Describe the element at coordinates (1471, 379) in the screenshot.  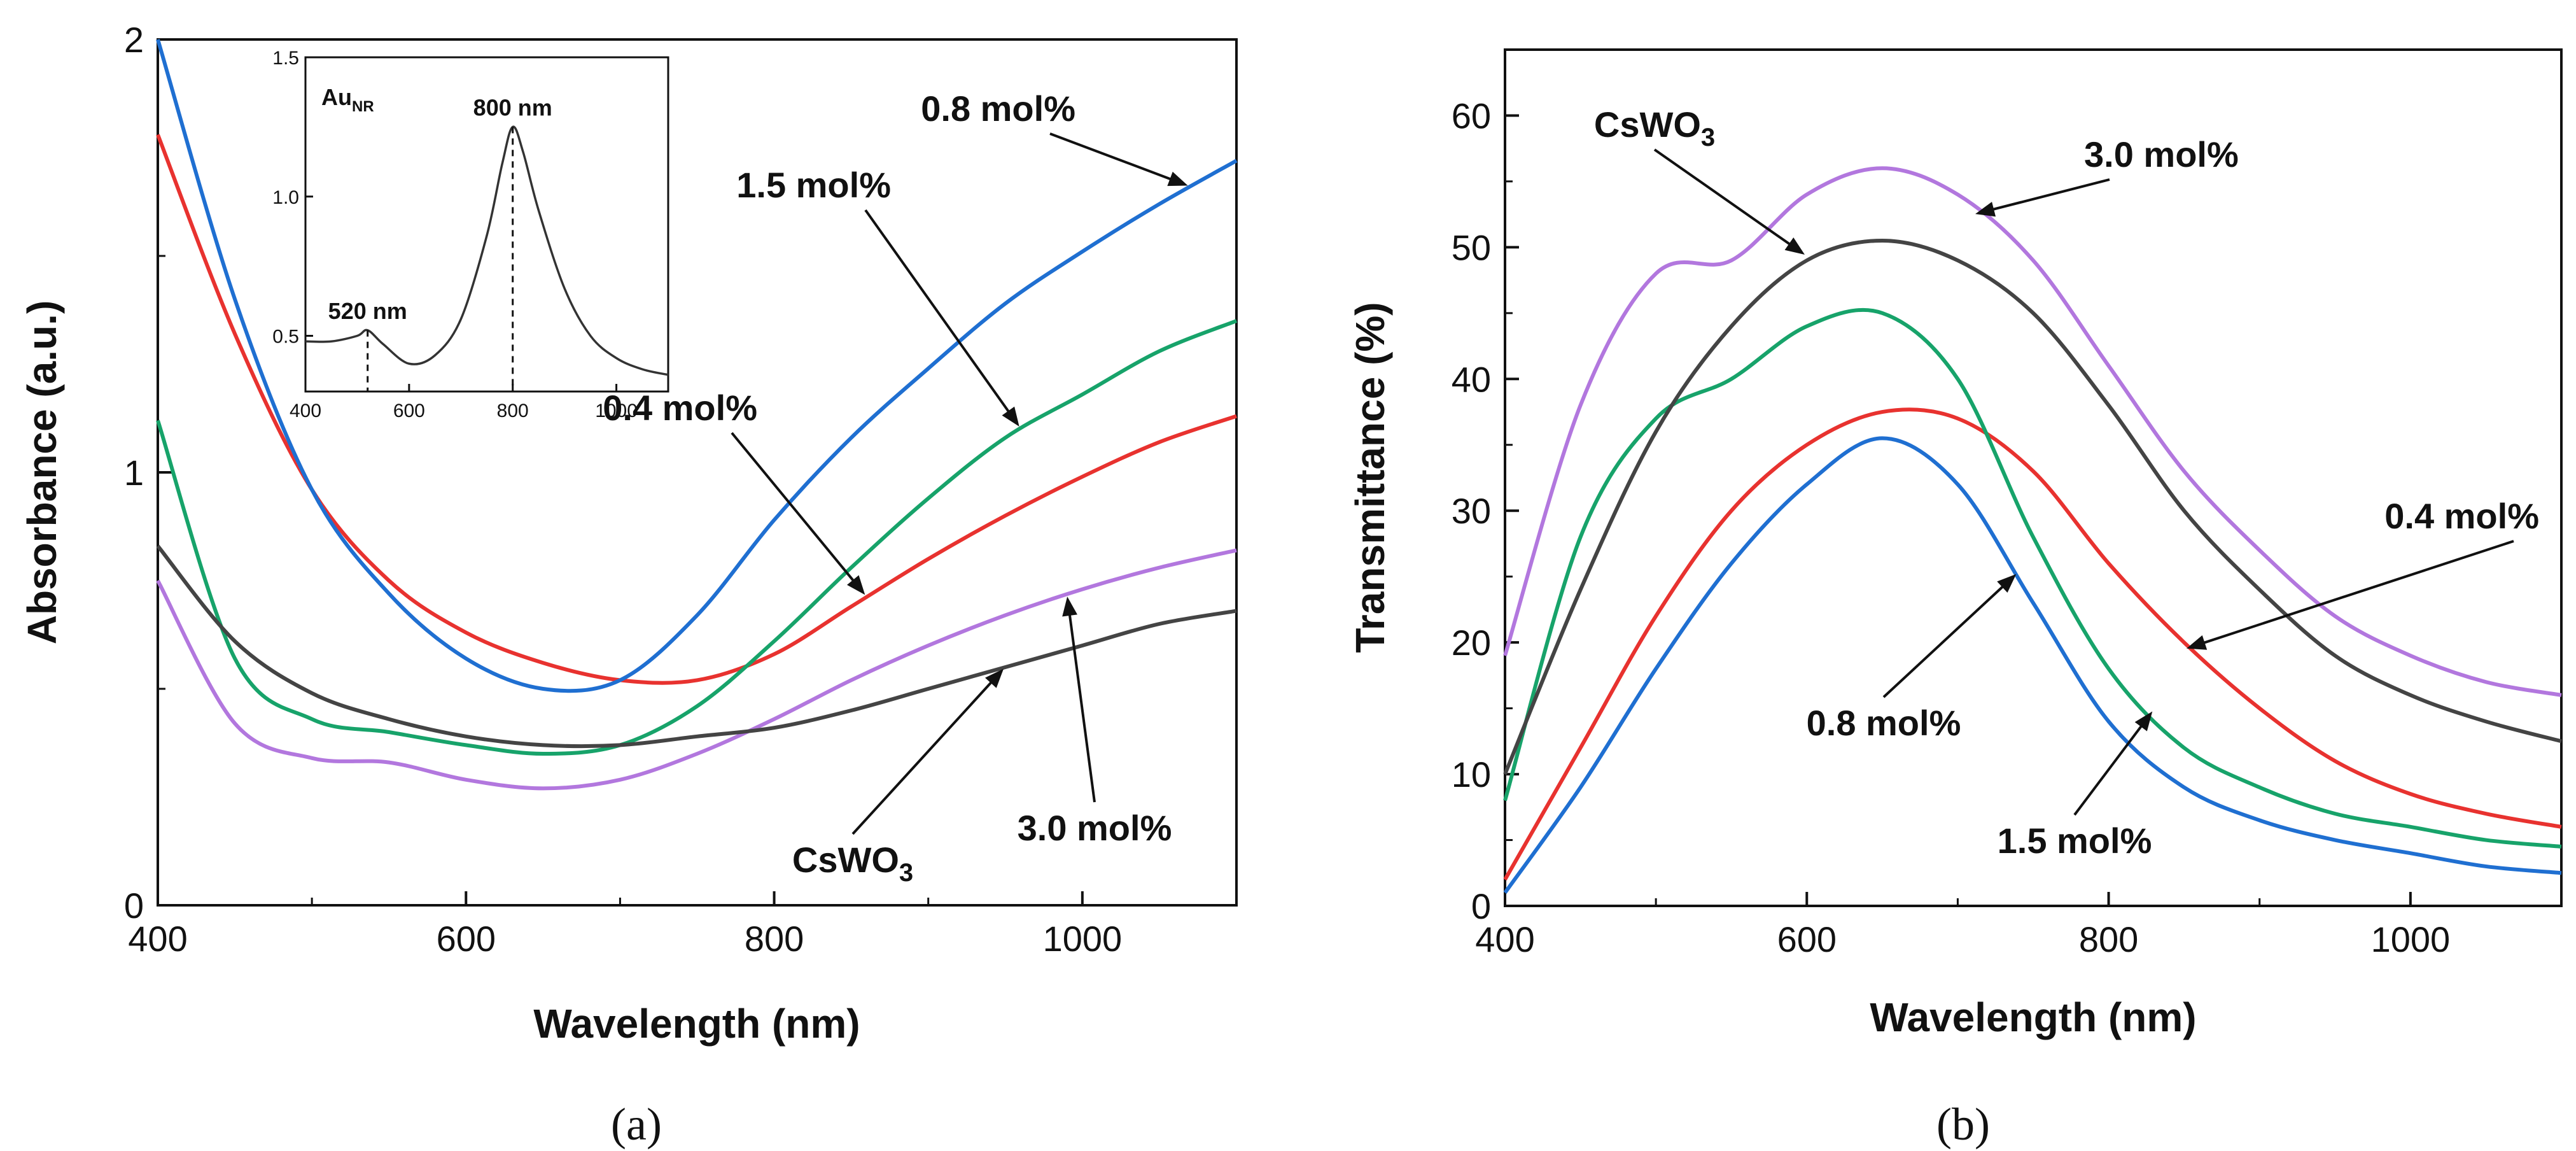
I see `y-tick-label: 40` at that location.